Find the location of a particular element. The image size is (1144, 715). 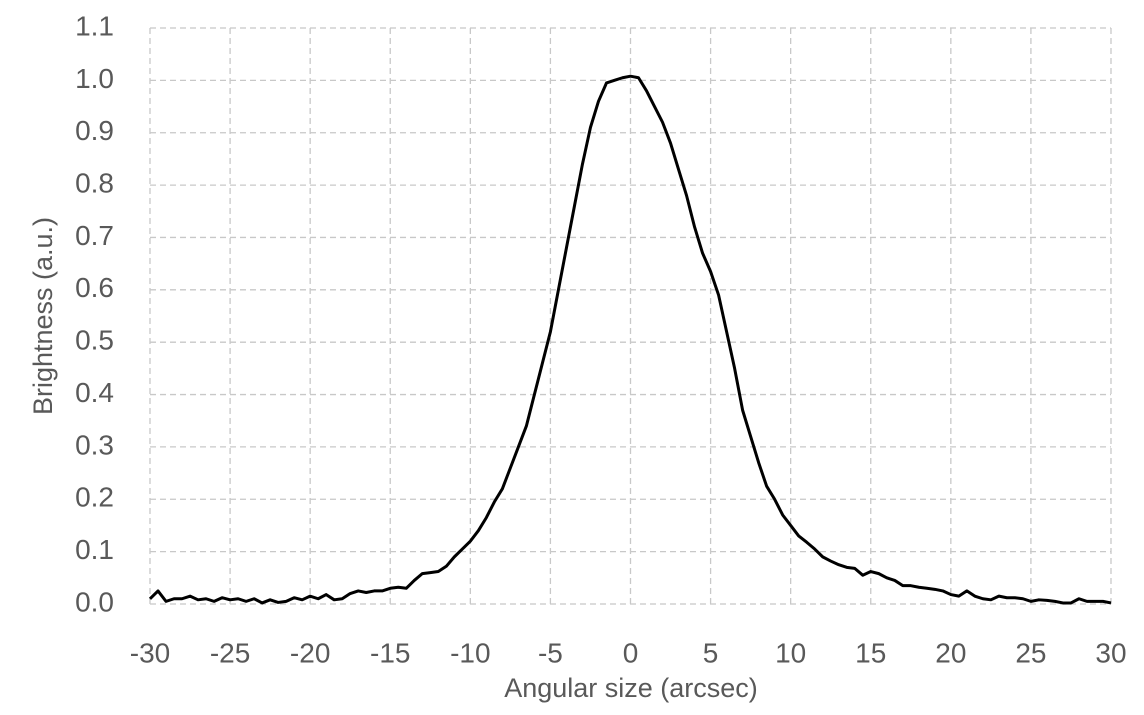

x-tick-label: 25 is located at coordinates (1030, 652).